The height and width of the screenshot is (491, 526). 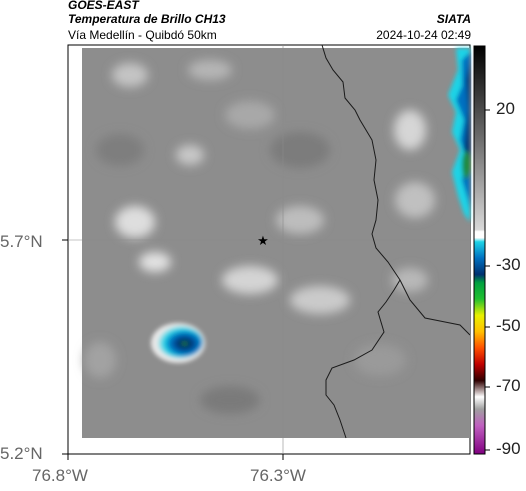 I want to click on colorbar-label-minus70: -70, so click(x=508, y=385).